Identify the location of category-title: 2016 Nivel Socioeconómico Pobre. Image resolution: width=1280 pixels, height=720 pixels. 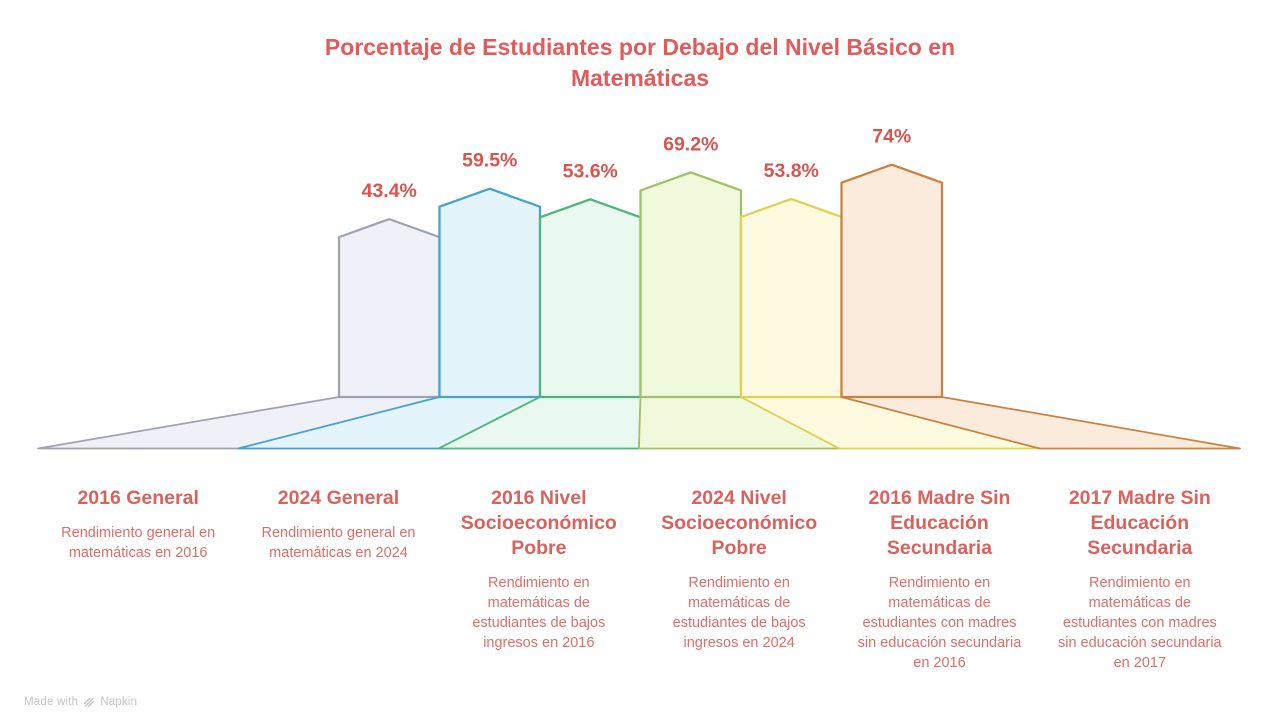
(538, 523).